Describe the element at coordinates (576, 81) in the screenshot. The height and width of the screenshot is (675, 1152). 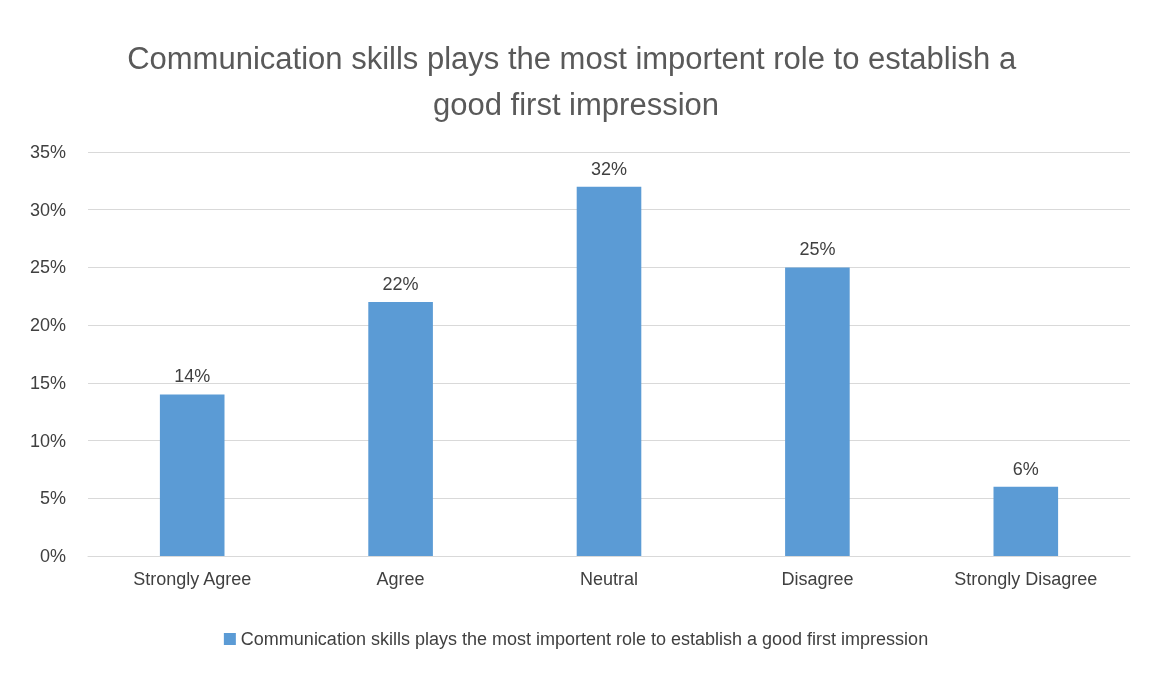
I see `chart-title: Communication skills plays the most importent role to establish a good first impression` at that location.